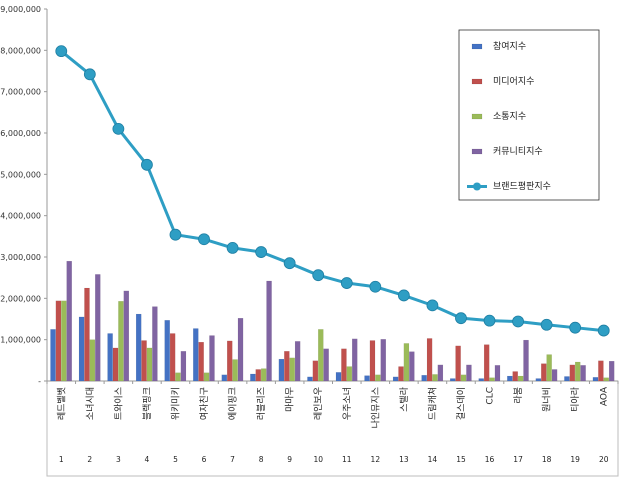  What do you see at coordinates (118, 403) in the screenshot?
I see `category-label: 트와이스` at bounding box center [118, 403].